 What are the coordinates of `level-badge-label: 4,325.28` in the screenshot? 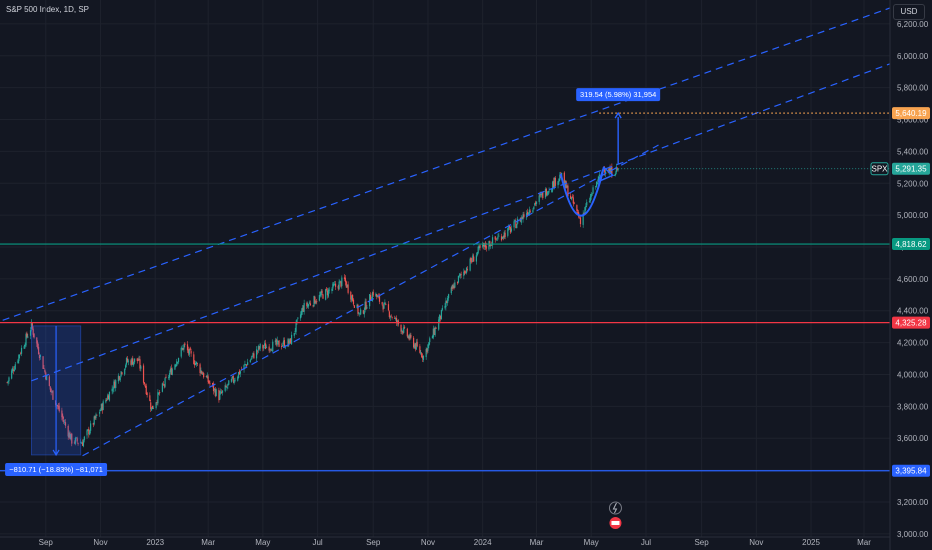 It's located at (911, 323).